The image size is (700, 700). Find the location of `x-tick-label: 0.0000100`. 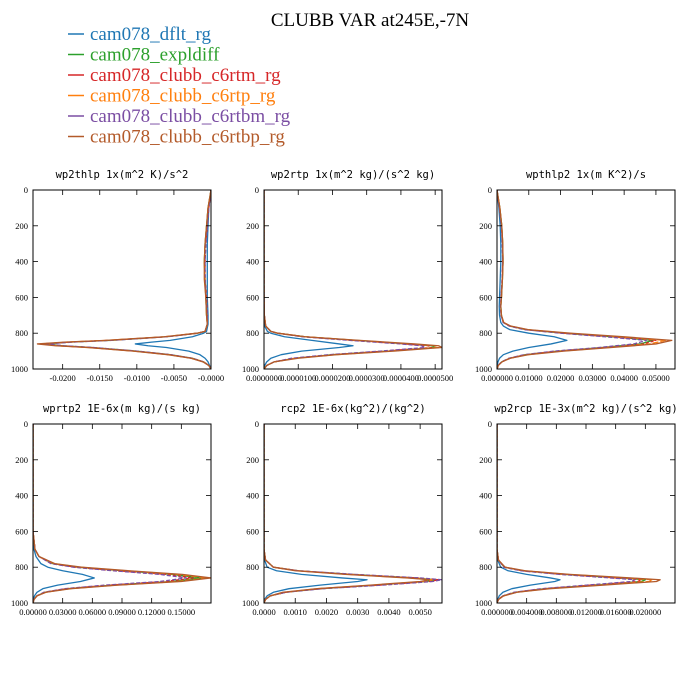

x-tick-label: 0.0000100 is located at coordinates (298, 378).